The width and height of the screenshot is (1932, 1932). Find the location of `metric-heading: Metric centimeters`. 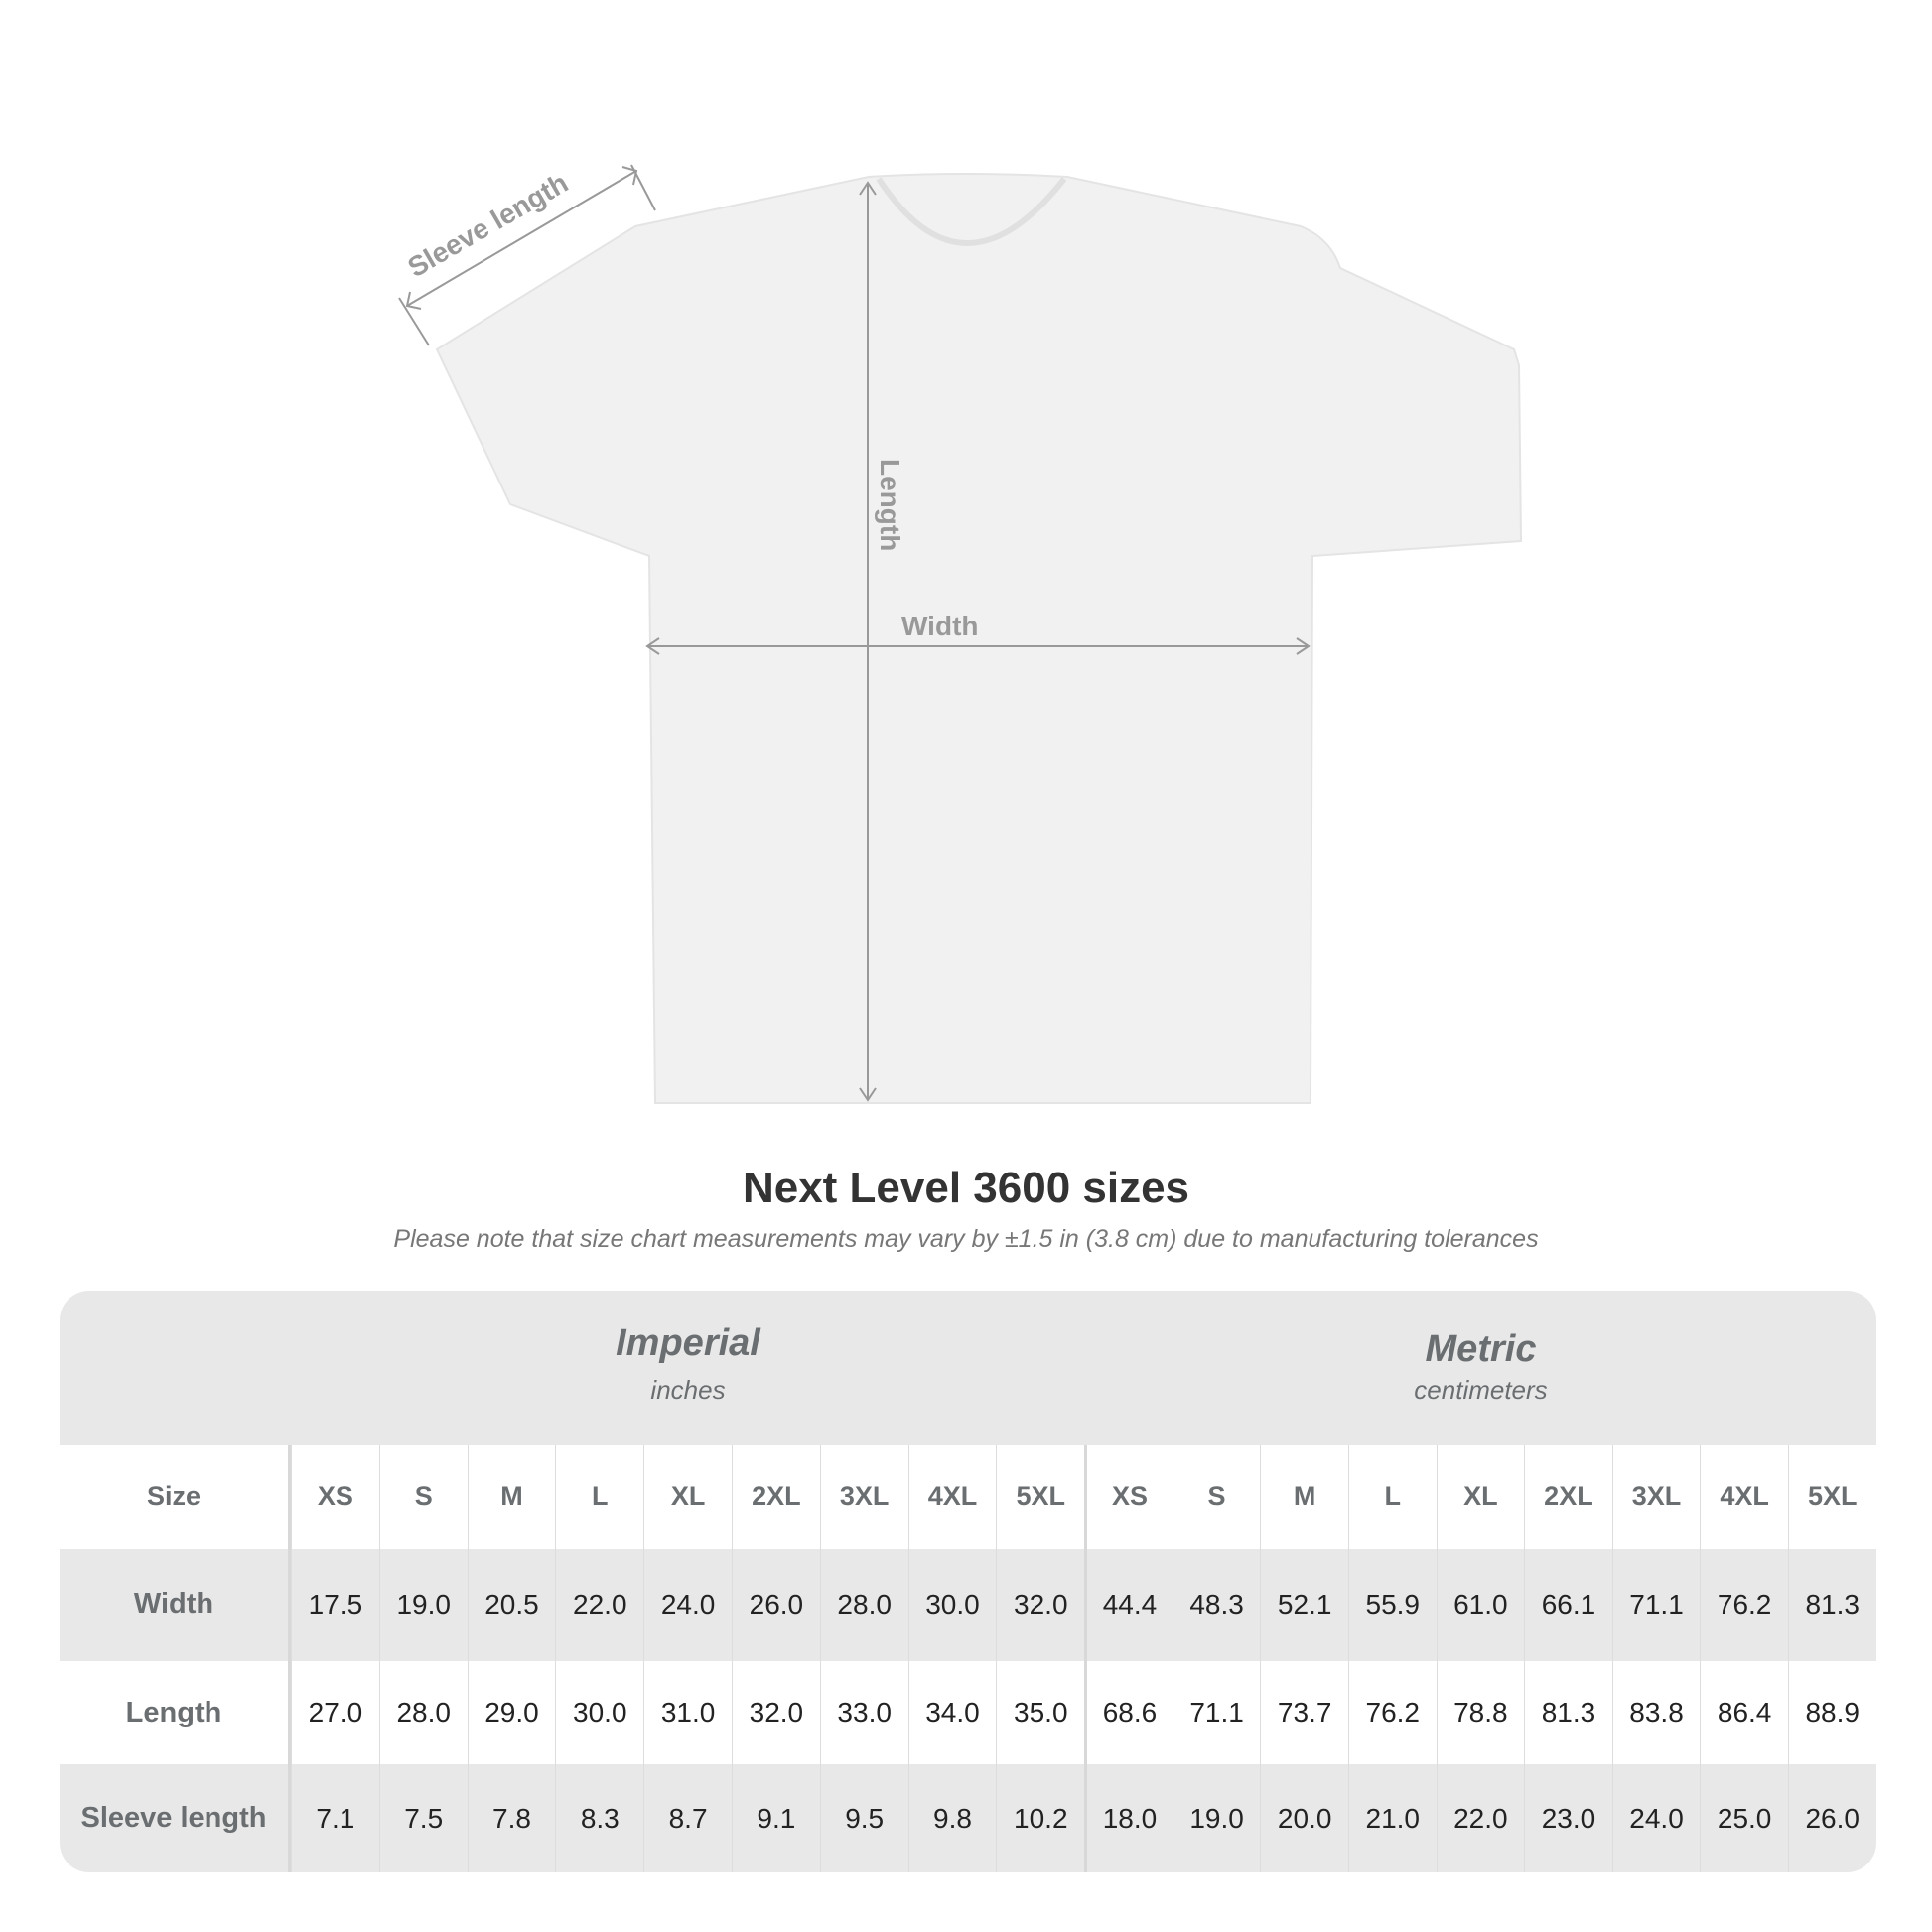

metric-heading: Metric centimeters is located at coordinates (1480, 1368).